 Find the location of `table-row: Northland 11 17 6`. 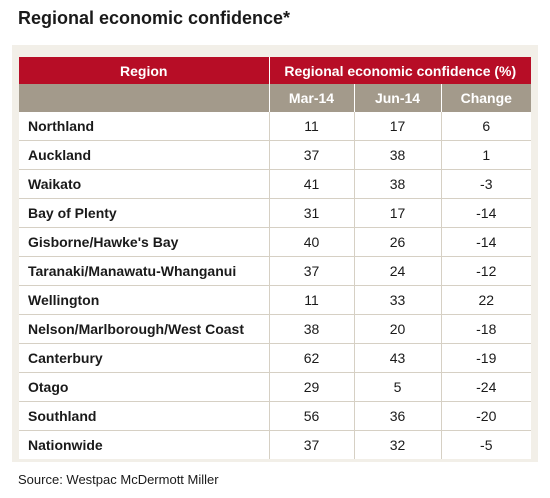

table-row: Northland 11 17 6 is located at coordinates (275, 126).